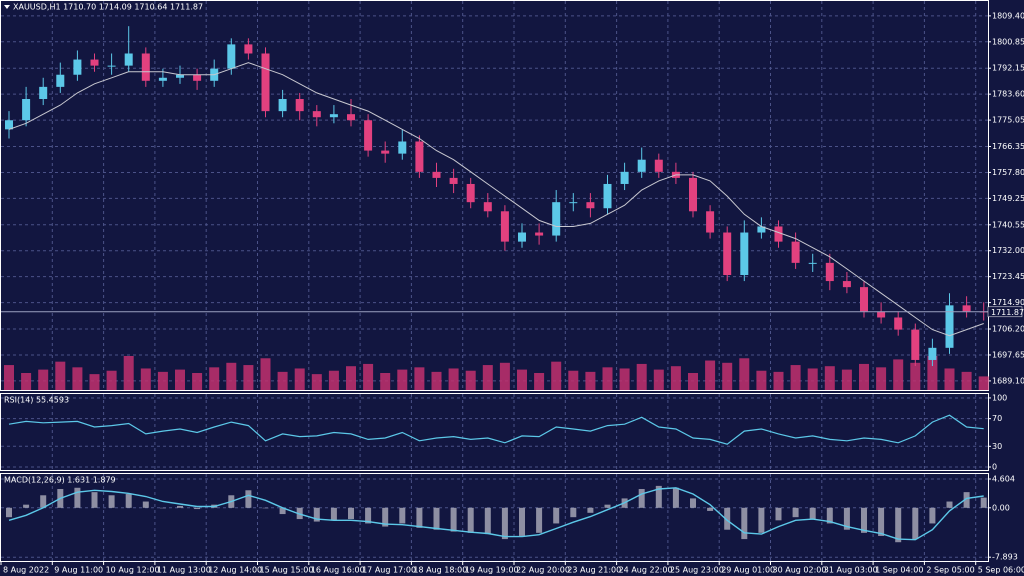 This screenshot has width=1024, height=576. Describe the element at coordinates (235, 570) in the screenshot. I see `x-tick-label: 12 Aug 14:00` at that location.